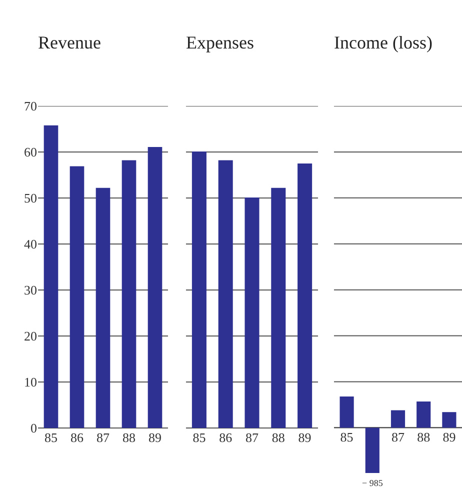 This screenshot has height=495, width=462. Describe the element at coordinates (30, 198) in the screenshot. I see `y-tick-label: 50` at that location.